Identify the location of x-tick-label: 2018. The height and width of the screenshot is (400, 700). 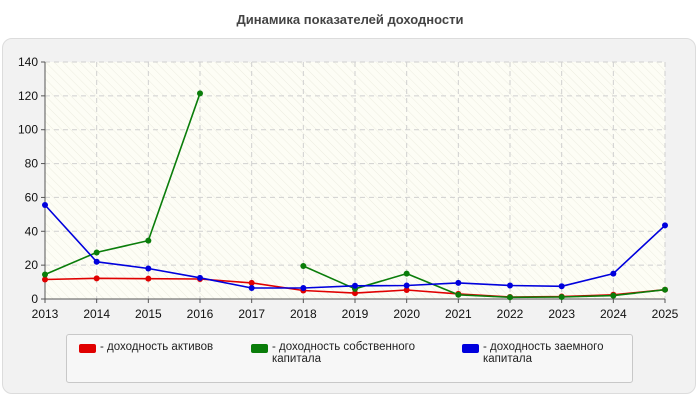
(303, 314).